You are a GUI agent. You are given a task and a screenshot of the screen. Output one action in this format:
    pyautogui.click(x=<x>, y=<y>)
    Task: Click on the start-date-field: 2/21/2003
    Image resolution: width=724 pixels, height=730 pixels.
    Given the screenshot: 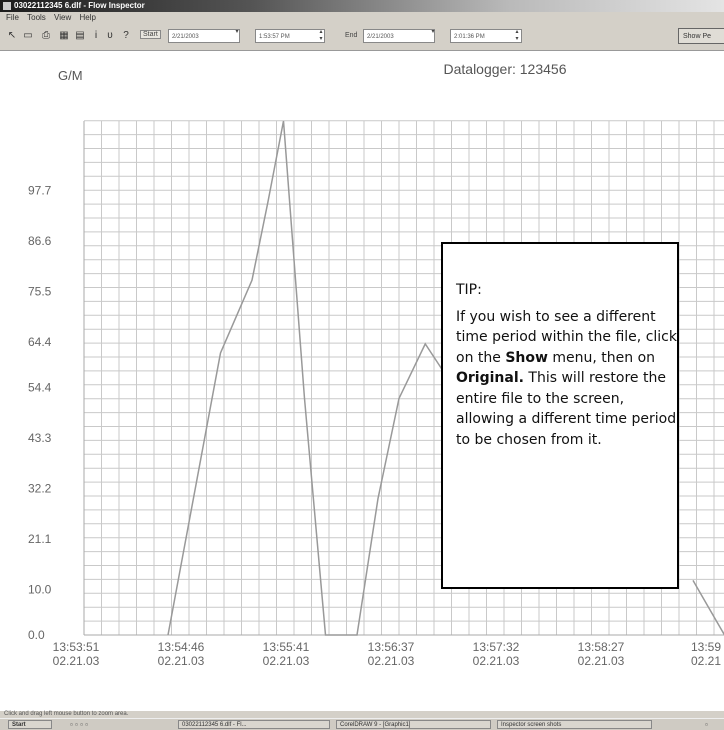 What is the action you would take?
    pyautogui.click(x=204, y=36)
    